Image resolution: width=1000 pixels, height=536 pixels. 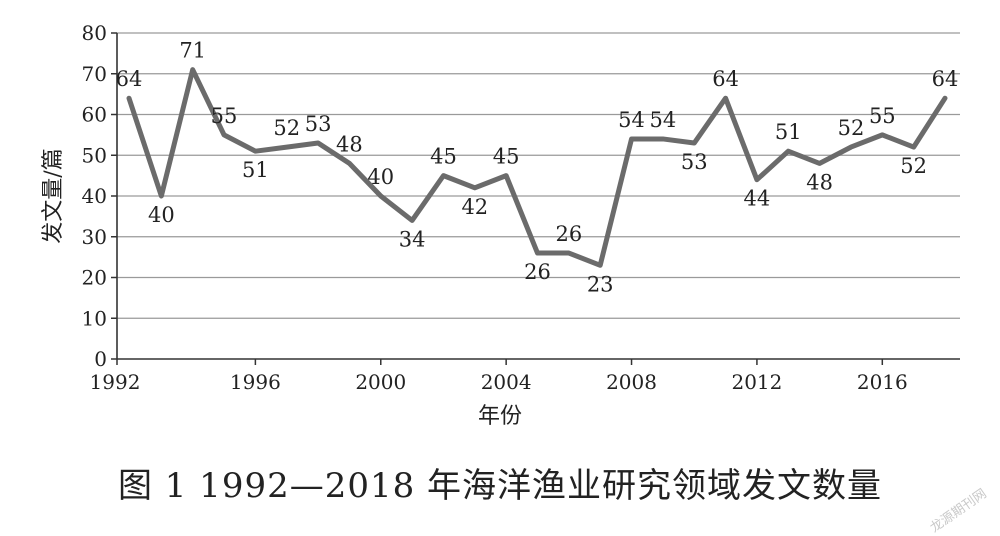 What do you see at coordinates (94, 318) in the screenshot?
I see `y-tick-label: 10` at bounding box center [94, 318].